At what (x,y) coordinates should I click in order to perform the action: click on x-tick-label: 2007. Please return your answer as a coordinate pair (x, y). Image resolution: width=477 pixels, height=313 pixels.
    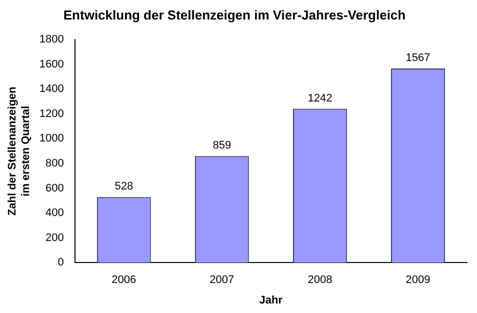
    Looking at the image, I should click on (222, 280).